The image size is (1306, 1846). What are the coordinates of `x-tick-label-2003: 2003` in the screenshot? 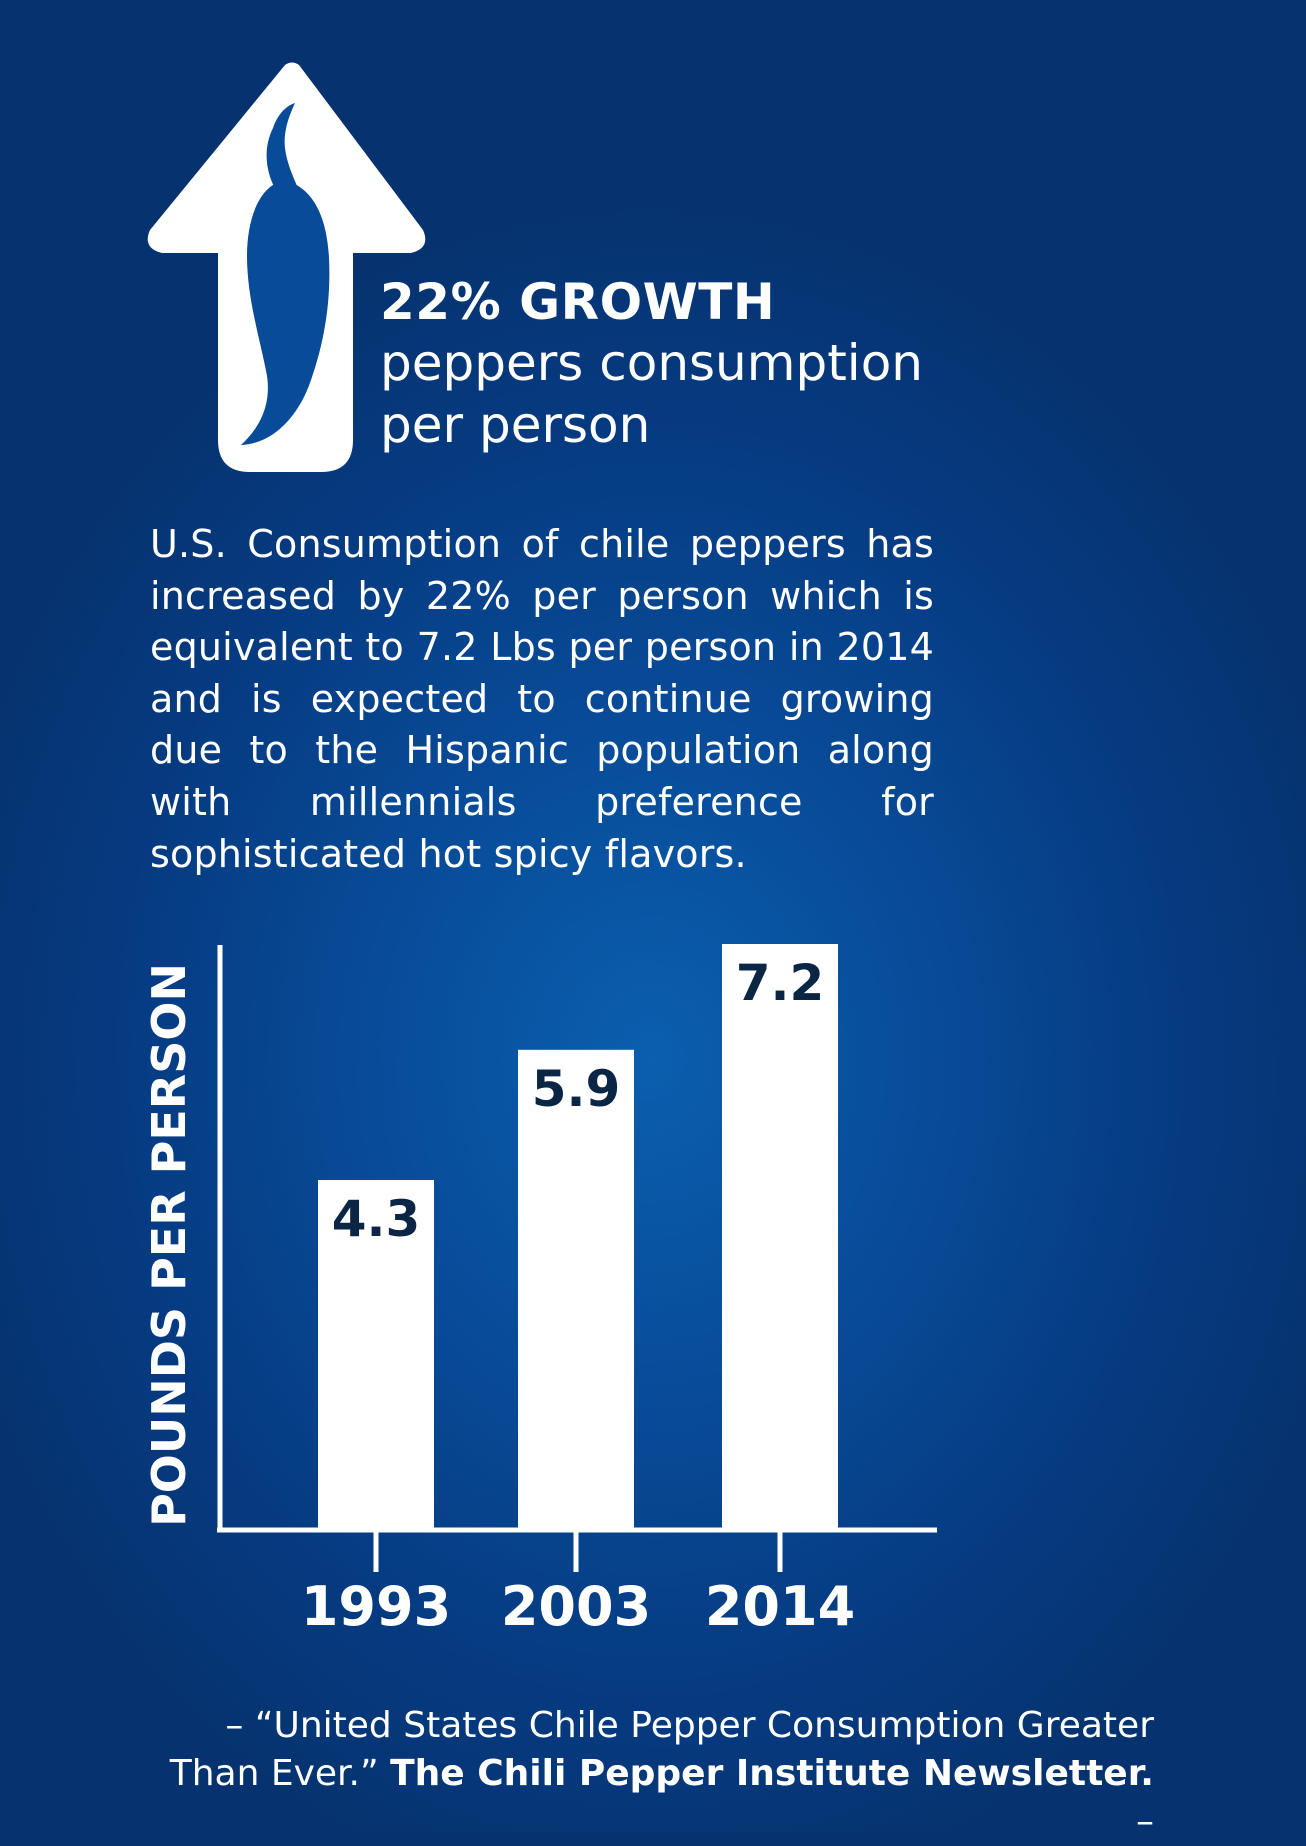 It's located at (576, 1606).